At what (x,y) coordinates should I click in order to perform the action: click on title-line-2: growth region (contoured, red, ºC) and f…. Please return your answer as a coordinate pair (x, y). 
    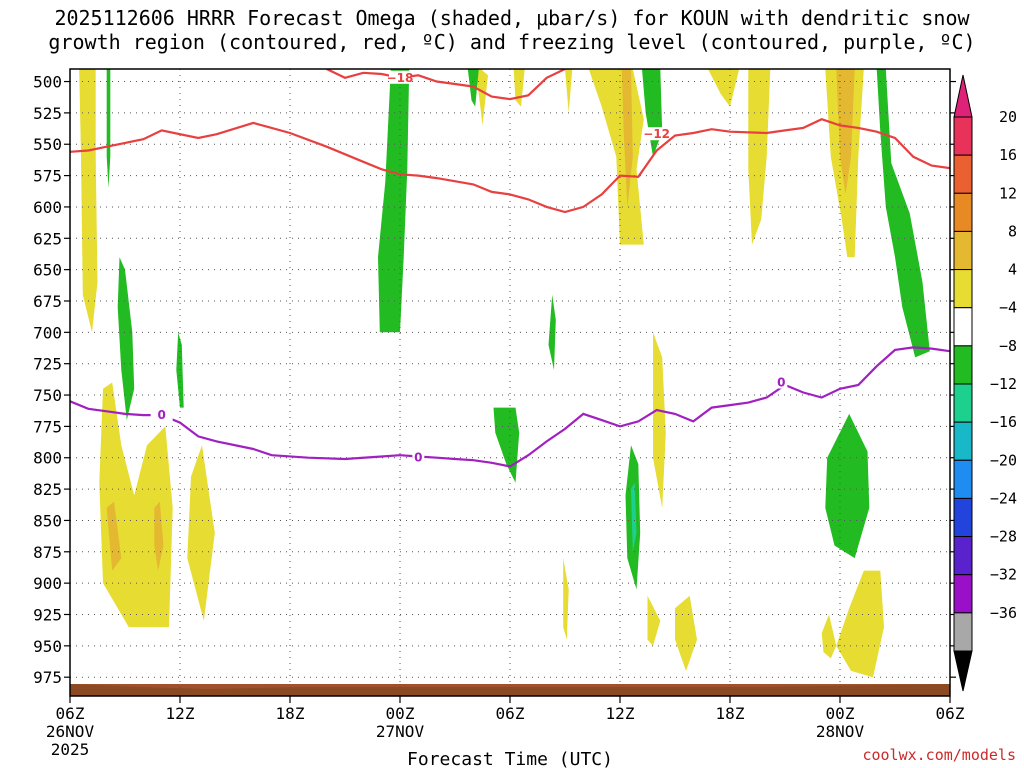
    Looking at the image, I should click on (512, 42).